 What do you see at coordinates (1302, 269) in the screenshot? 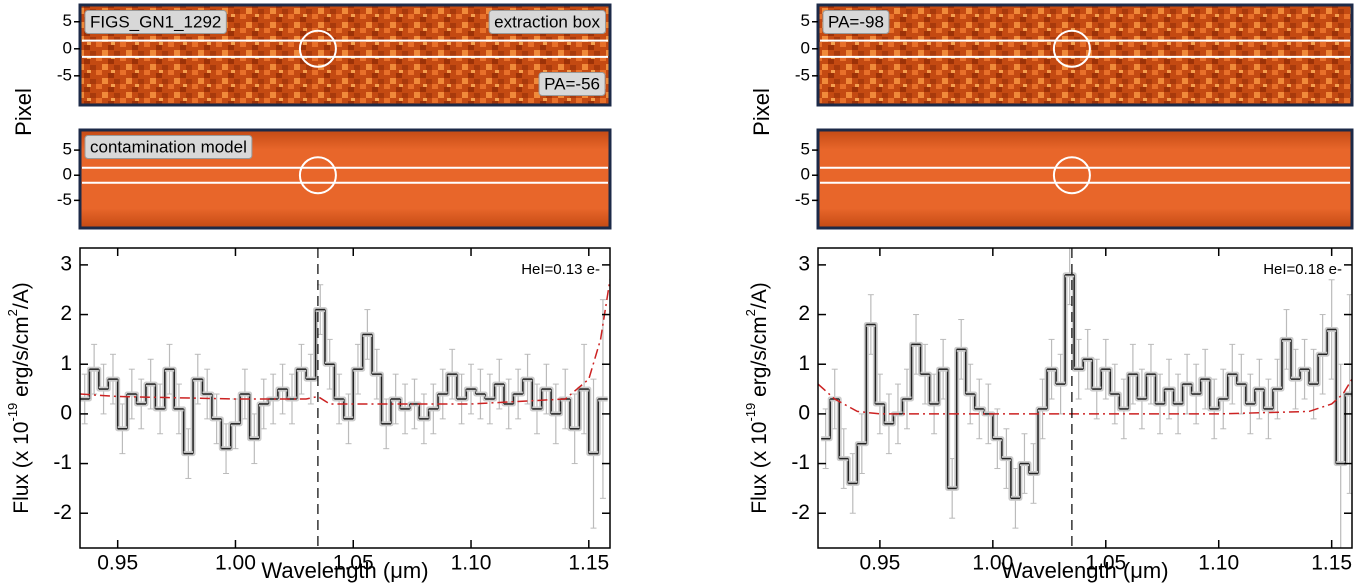
I see `annotation: HeI=0.18 e-` at bounding box center [1302, 269].